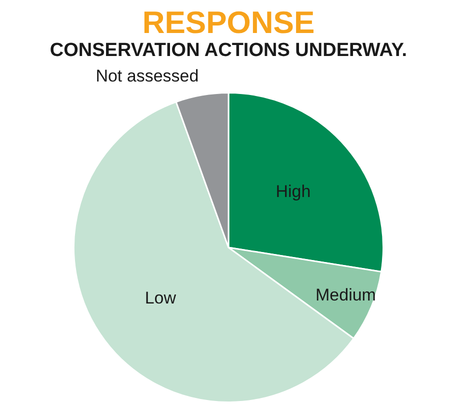 This screenshot has height=405, width=457. What do you see at coordinates (293, 191) in the screenshot?
I see `slice-label: High` at bounding box center [293, 191].